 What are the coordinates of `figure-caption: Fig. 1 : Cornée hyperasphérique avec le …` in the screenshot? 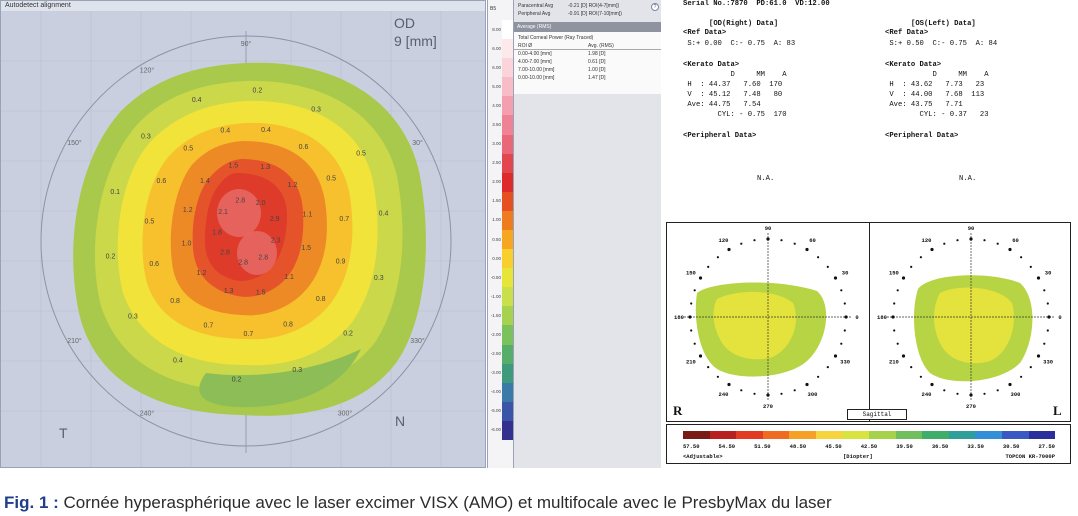 It's located at (541, 503).